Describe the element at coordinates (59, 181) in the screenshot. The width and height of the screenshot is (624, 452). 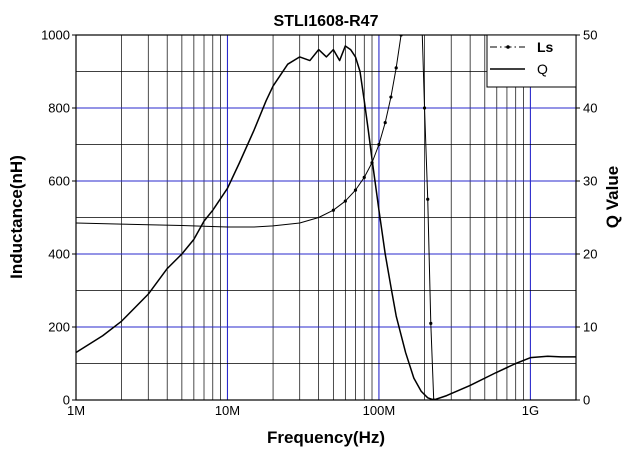
I see `y-tick-label: 600` at that location.